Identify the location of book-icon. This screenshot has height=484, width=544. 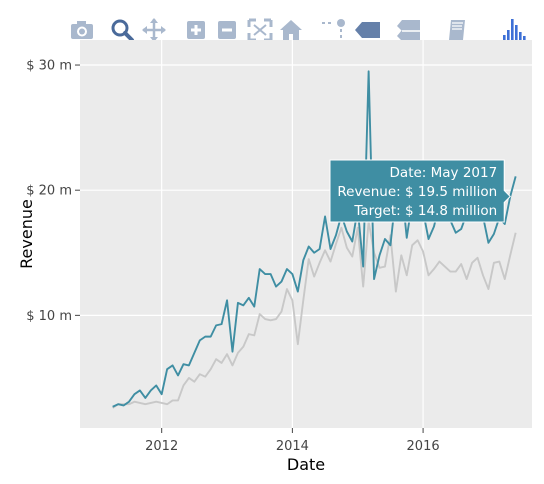
(457, 30).